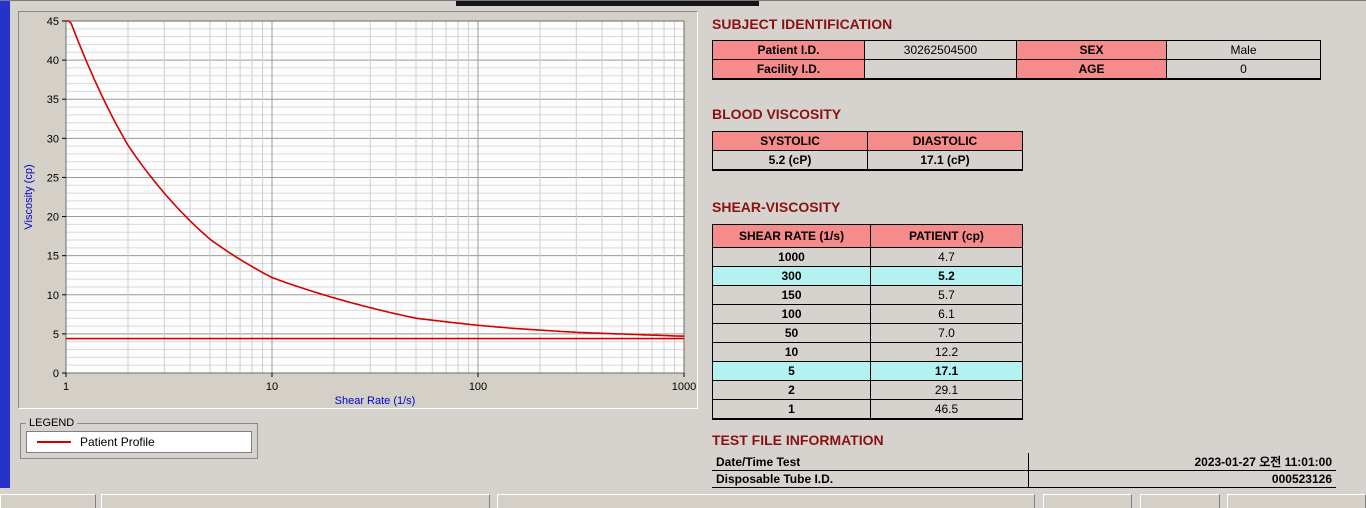 The width and height of the screenshot is (1366, 508). I want to click on patient-cp-cell: 4.7, so click(946, 257).